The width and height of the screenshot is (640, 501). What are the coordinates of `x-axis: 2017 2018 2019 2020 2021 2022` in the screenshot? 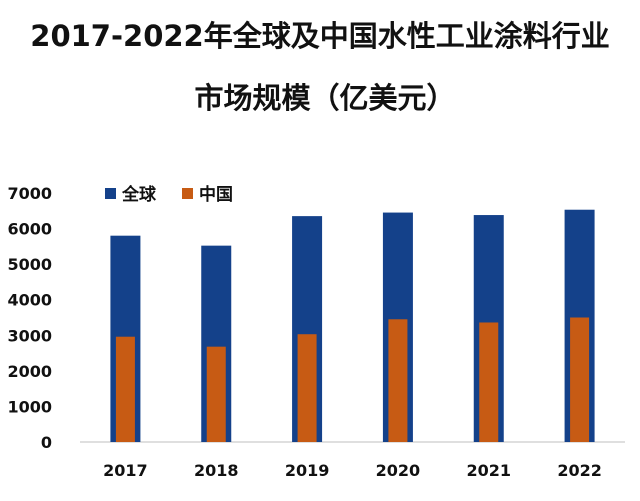 It's located at (352, 460).